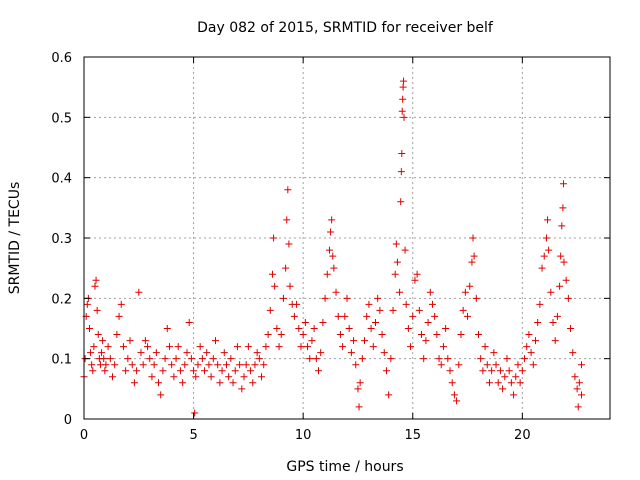  Describe the element at coordinates (61, 299) in the screenshot. I see `y-tick-label: 0.2` at that location.